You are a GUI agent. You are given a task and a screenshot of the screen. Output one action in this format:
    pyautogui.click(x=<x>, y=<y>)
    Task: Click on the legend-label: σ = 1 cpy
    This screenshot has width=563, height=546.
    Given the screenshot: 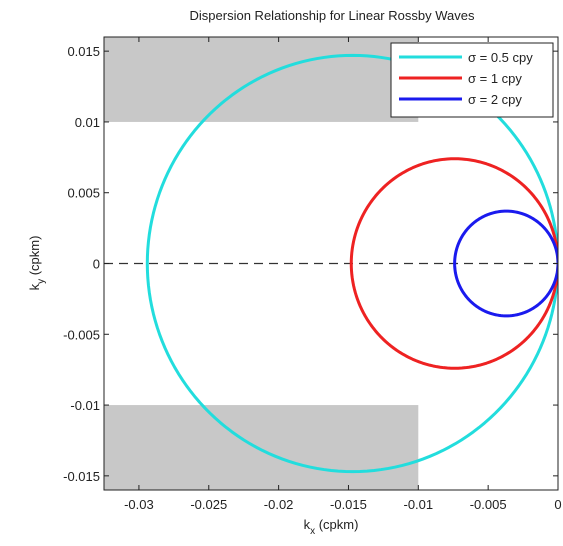 What is the action you would take?
    pyautogui.click(x=495, y=78)
    